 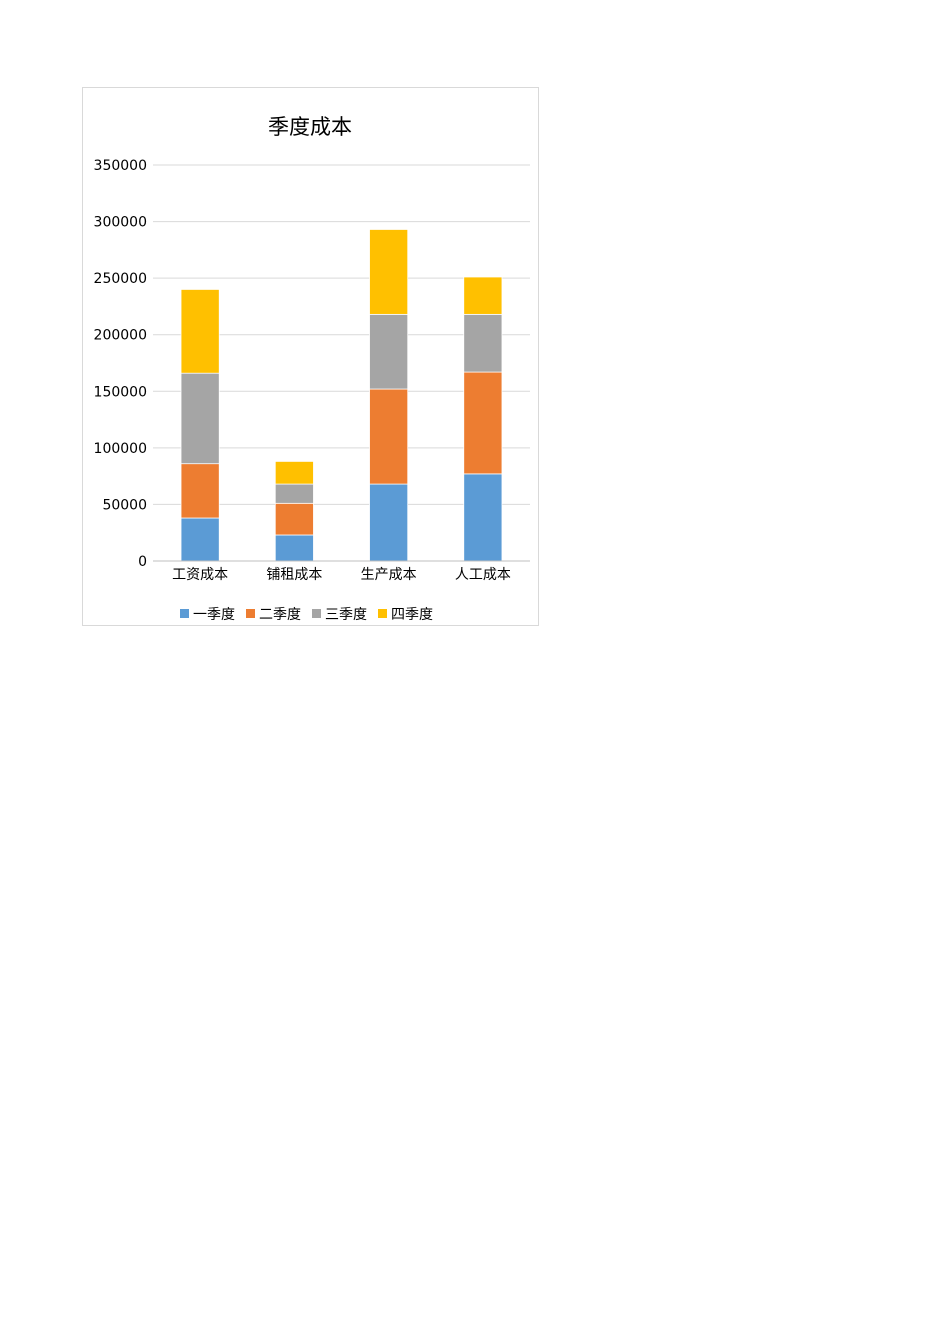 What do you see at coordinates (124, 505) in the screenshot?
I see `y-tick-label: 50000` at bounding box center [124, 505].